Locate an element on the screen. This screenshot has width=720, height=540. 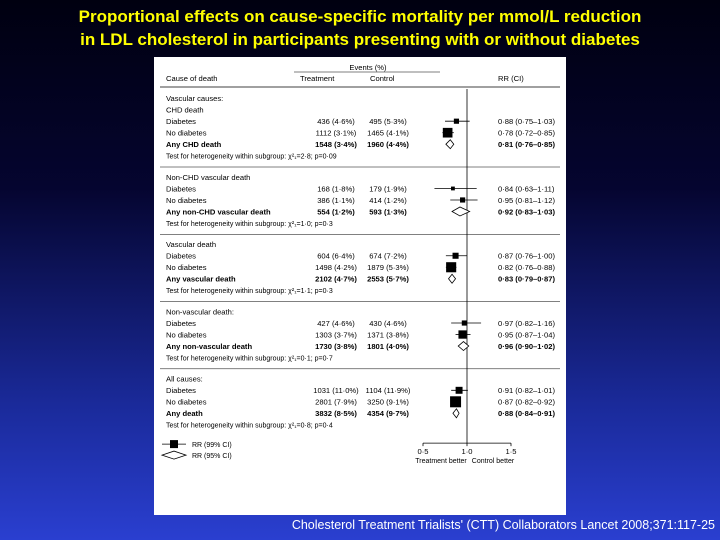
row-control: 1801 (4·0%) is located at coordinates (388, 346).